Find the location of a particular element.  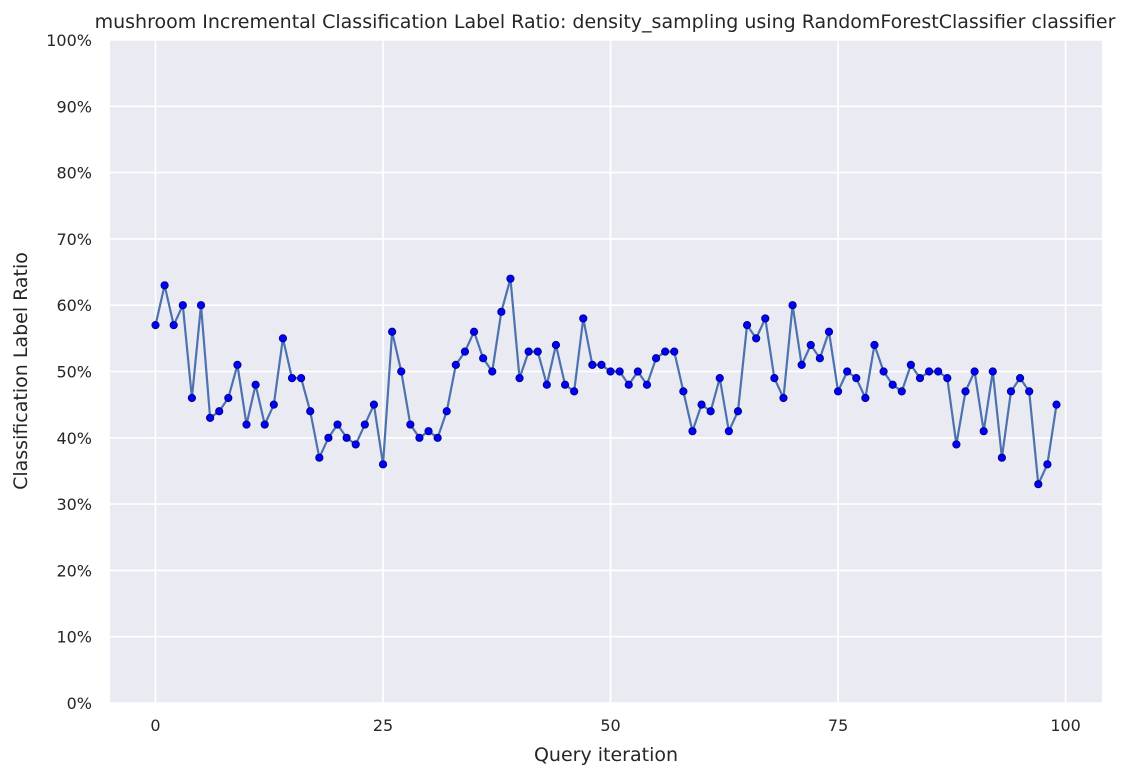

x-tick-label: 100 is located at coordinates (1065, 725).